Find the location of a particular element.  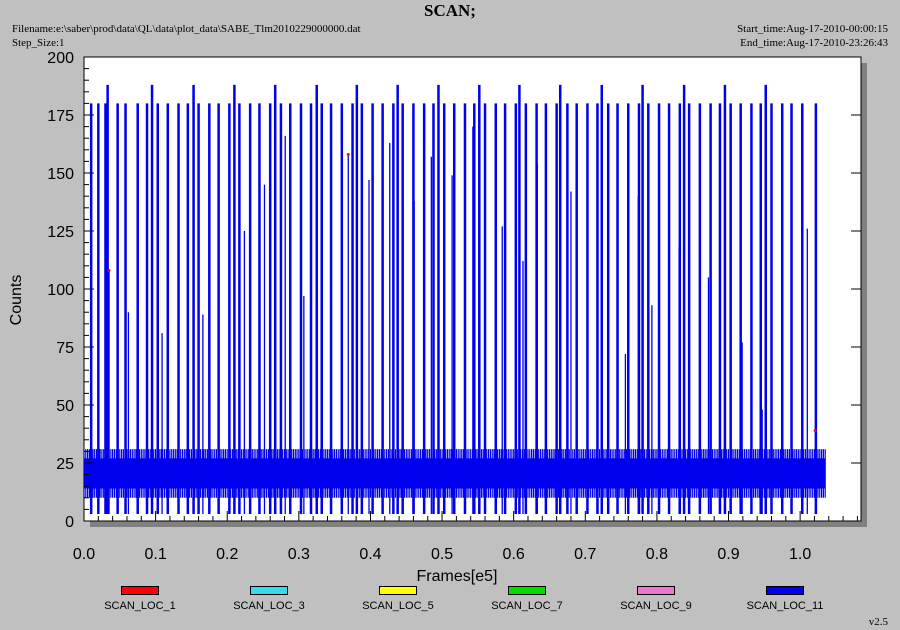

y-tick-label: 50 is located at coordinates (65, 406).